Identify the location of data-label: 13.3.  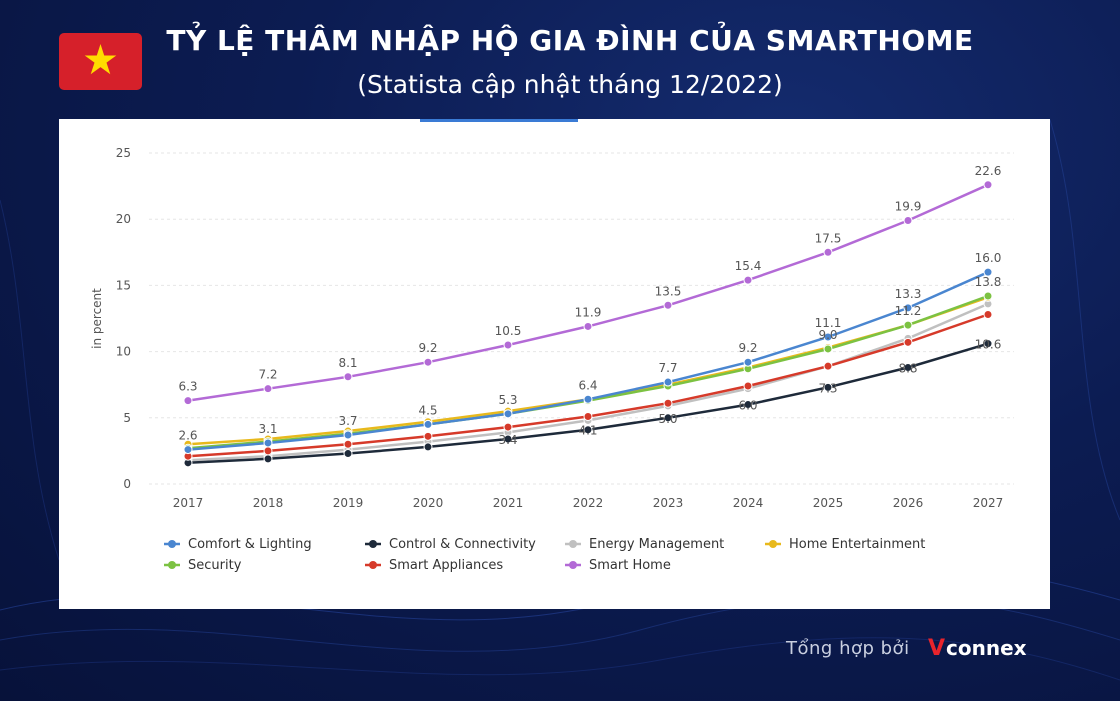
(908, 294).